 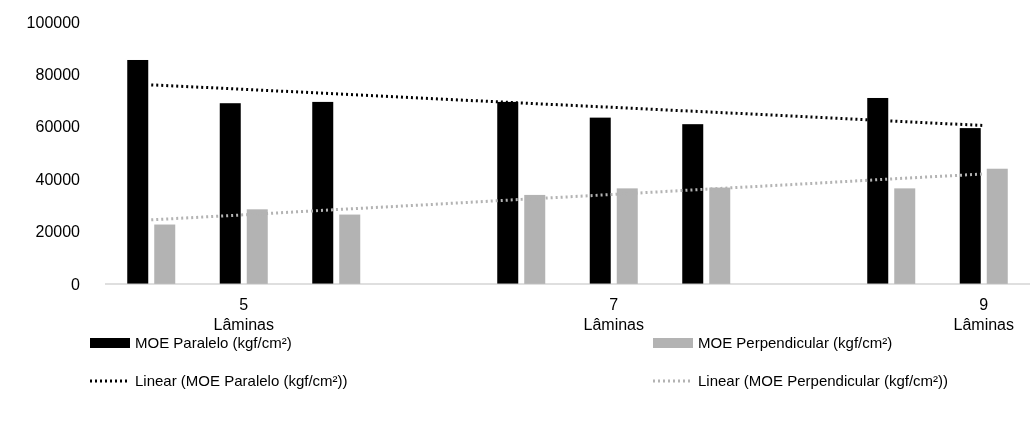 I want to click on y-tick-label: 0, so click(x=76, y=284).